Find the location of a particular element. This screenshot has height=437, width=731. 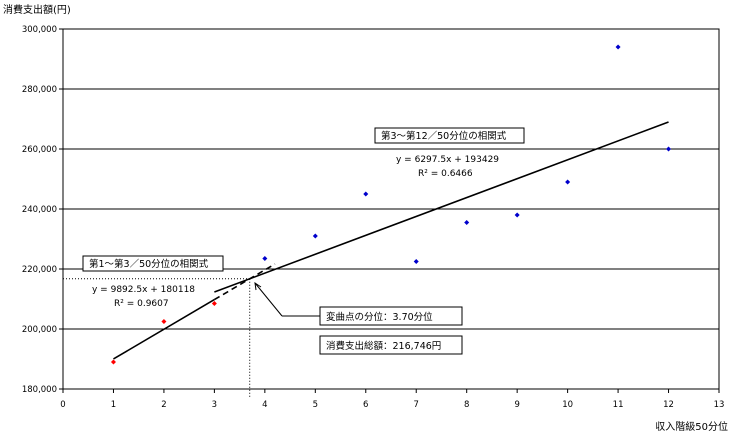

x-tick-label: 10 is located at coordinates (567, 405).